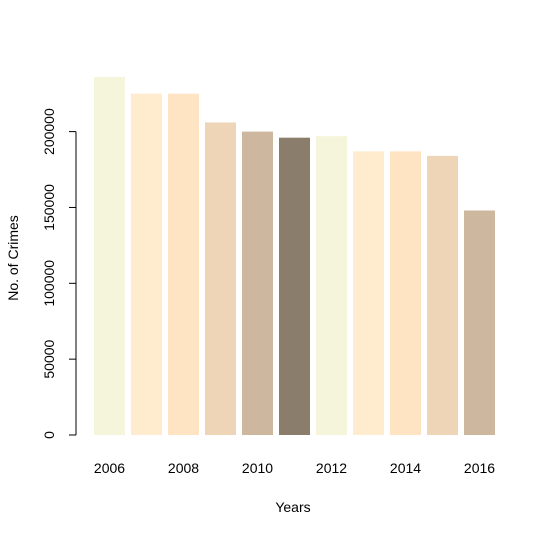 The height and width of the screenshot is (537, 550). Describe the element at coordinates (109, 468) in the screenshot. I see `x-tick-label-2006: 2006` at that location.